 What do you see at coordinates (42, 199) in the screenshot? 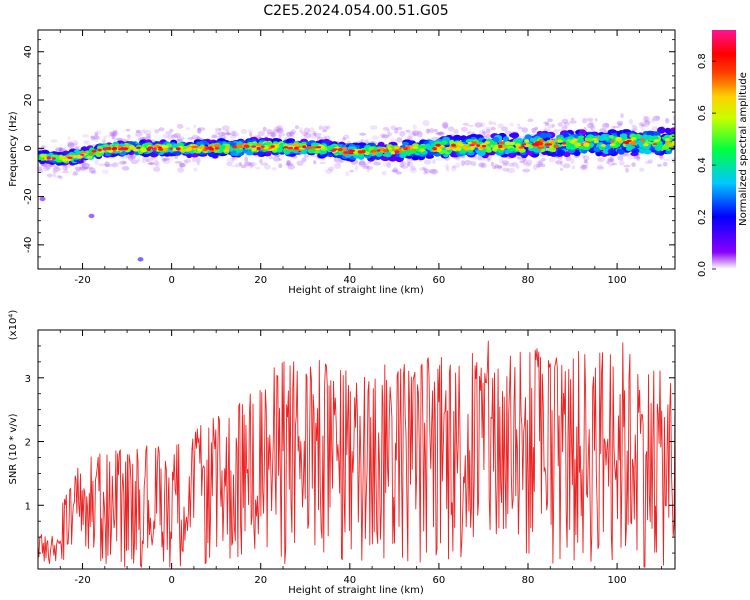
I see `heatmap-isolated-point` at bounding box center [42, 199].